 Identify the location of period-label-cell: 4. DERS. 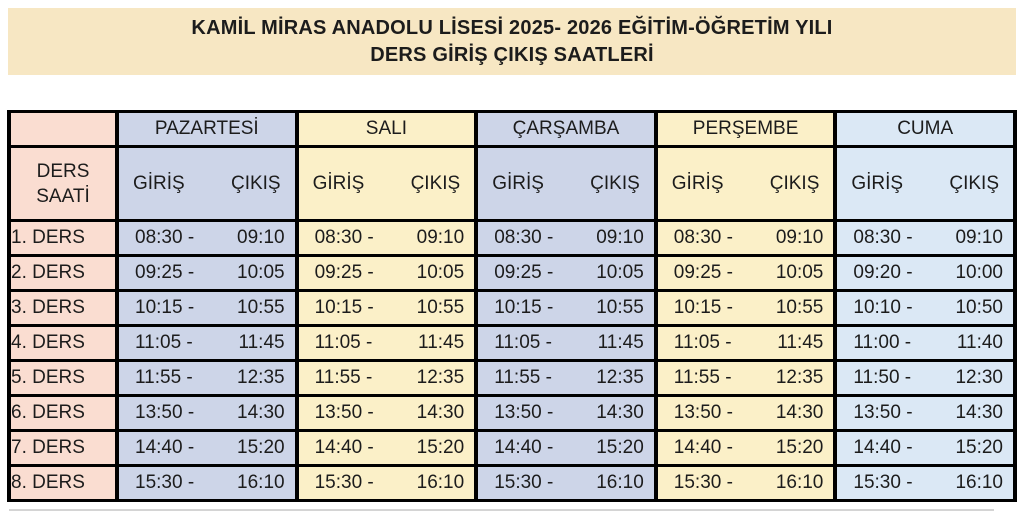
(63, 343).